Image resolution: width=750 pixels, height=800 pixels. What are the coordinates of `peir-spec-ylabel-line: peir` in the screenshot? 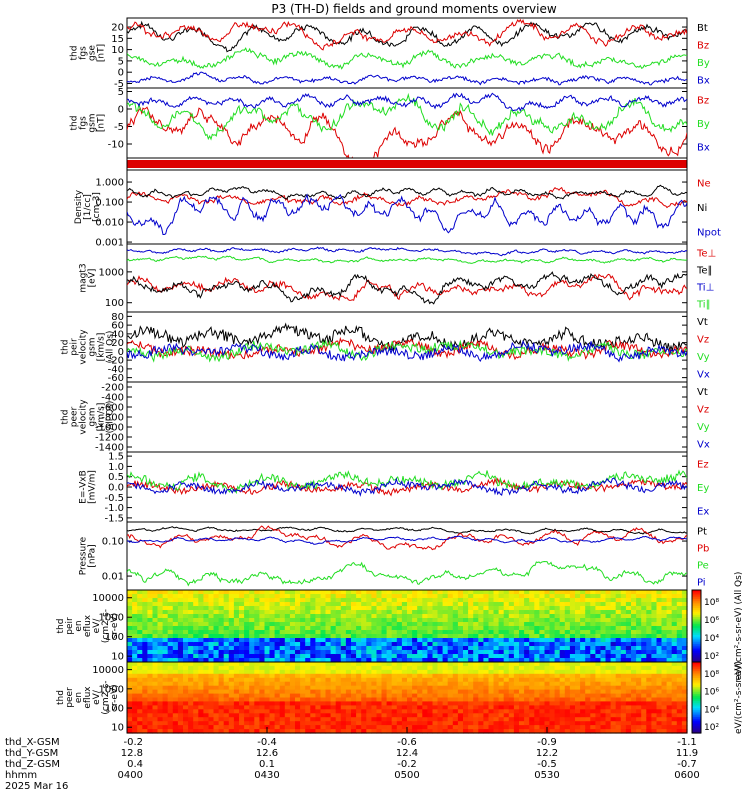 It's located at (70, 626).